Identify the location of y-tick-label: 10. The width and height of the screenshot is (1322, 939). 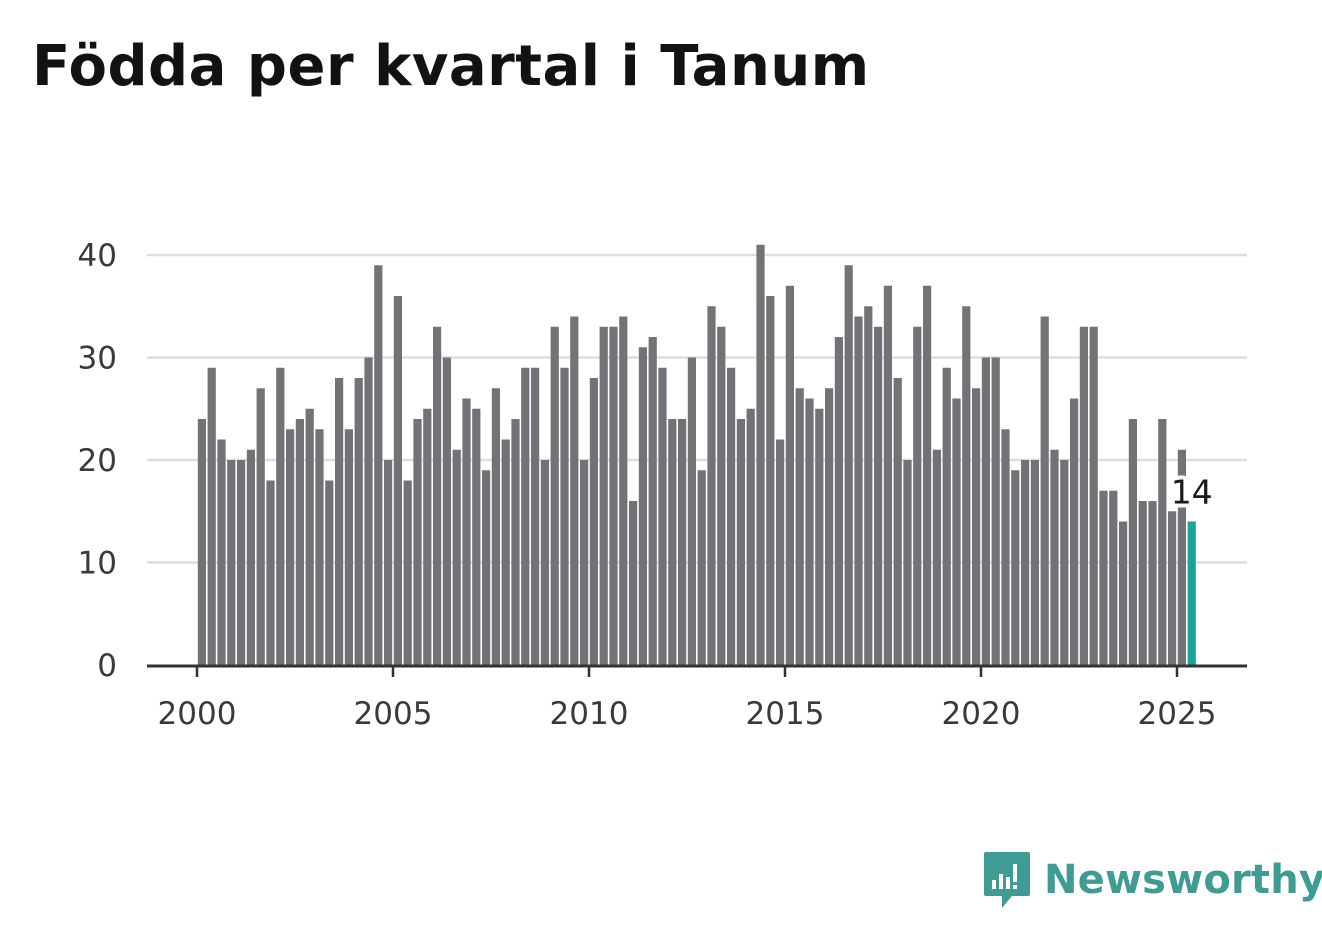
(97, 564).